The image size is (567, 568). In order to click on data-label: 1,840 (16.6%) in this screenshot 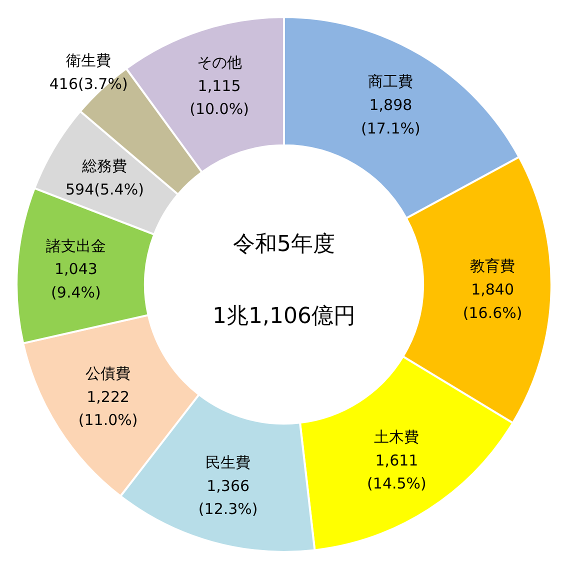, I will do `click(492, 301)`.